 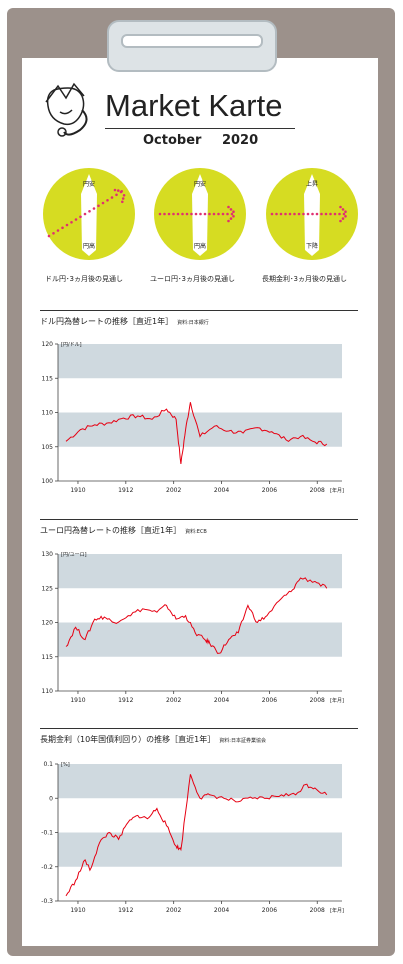 What do you see at coordinates (48, 588) in the screenshot?
I see `y-tick-label: 125` at bounding box center [48, 588].